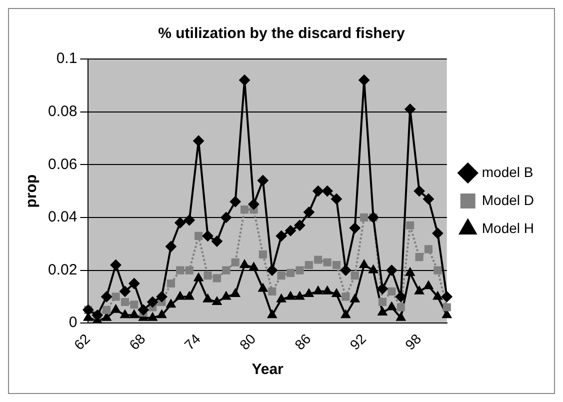 The height and width of the screenshot is (402, 563). Describe the element at coordinates (31, 191) in the screenshot. I see `y-axis-title: prop` at that location.